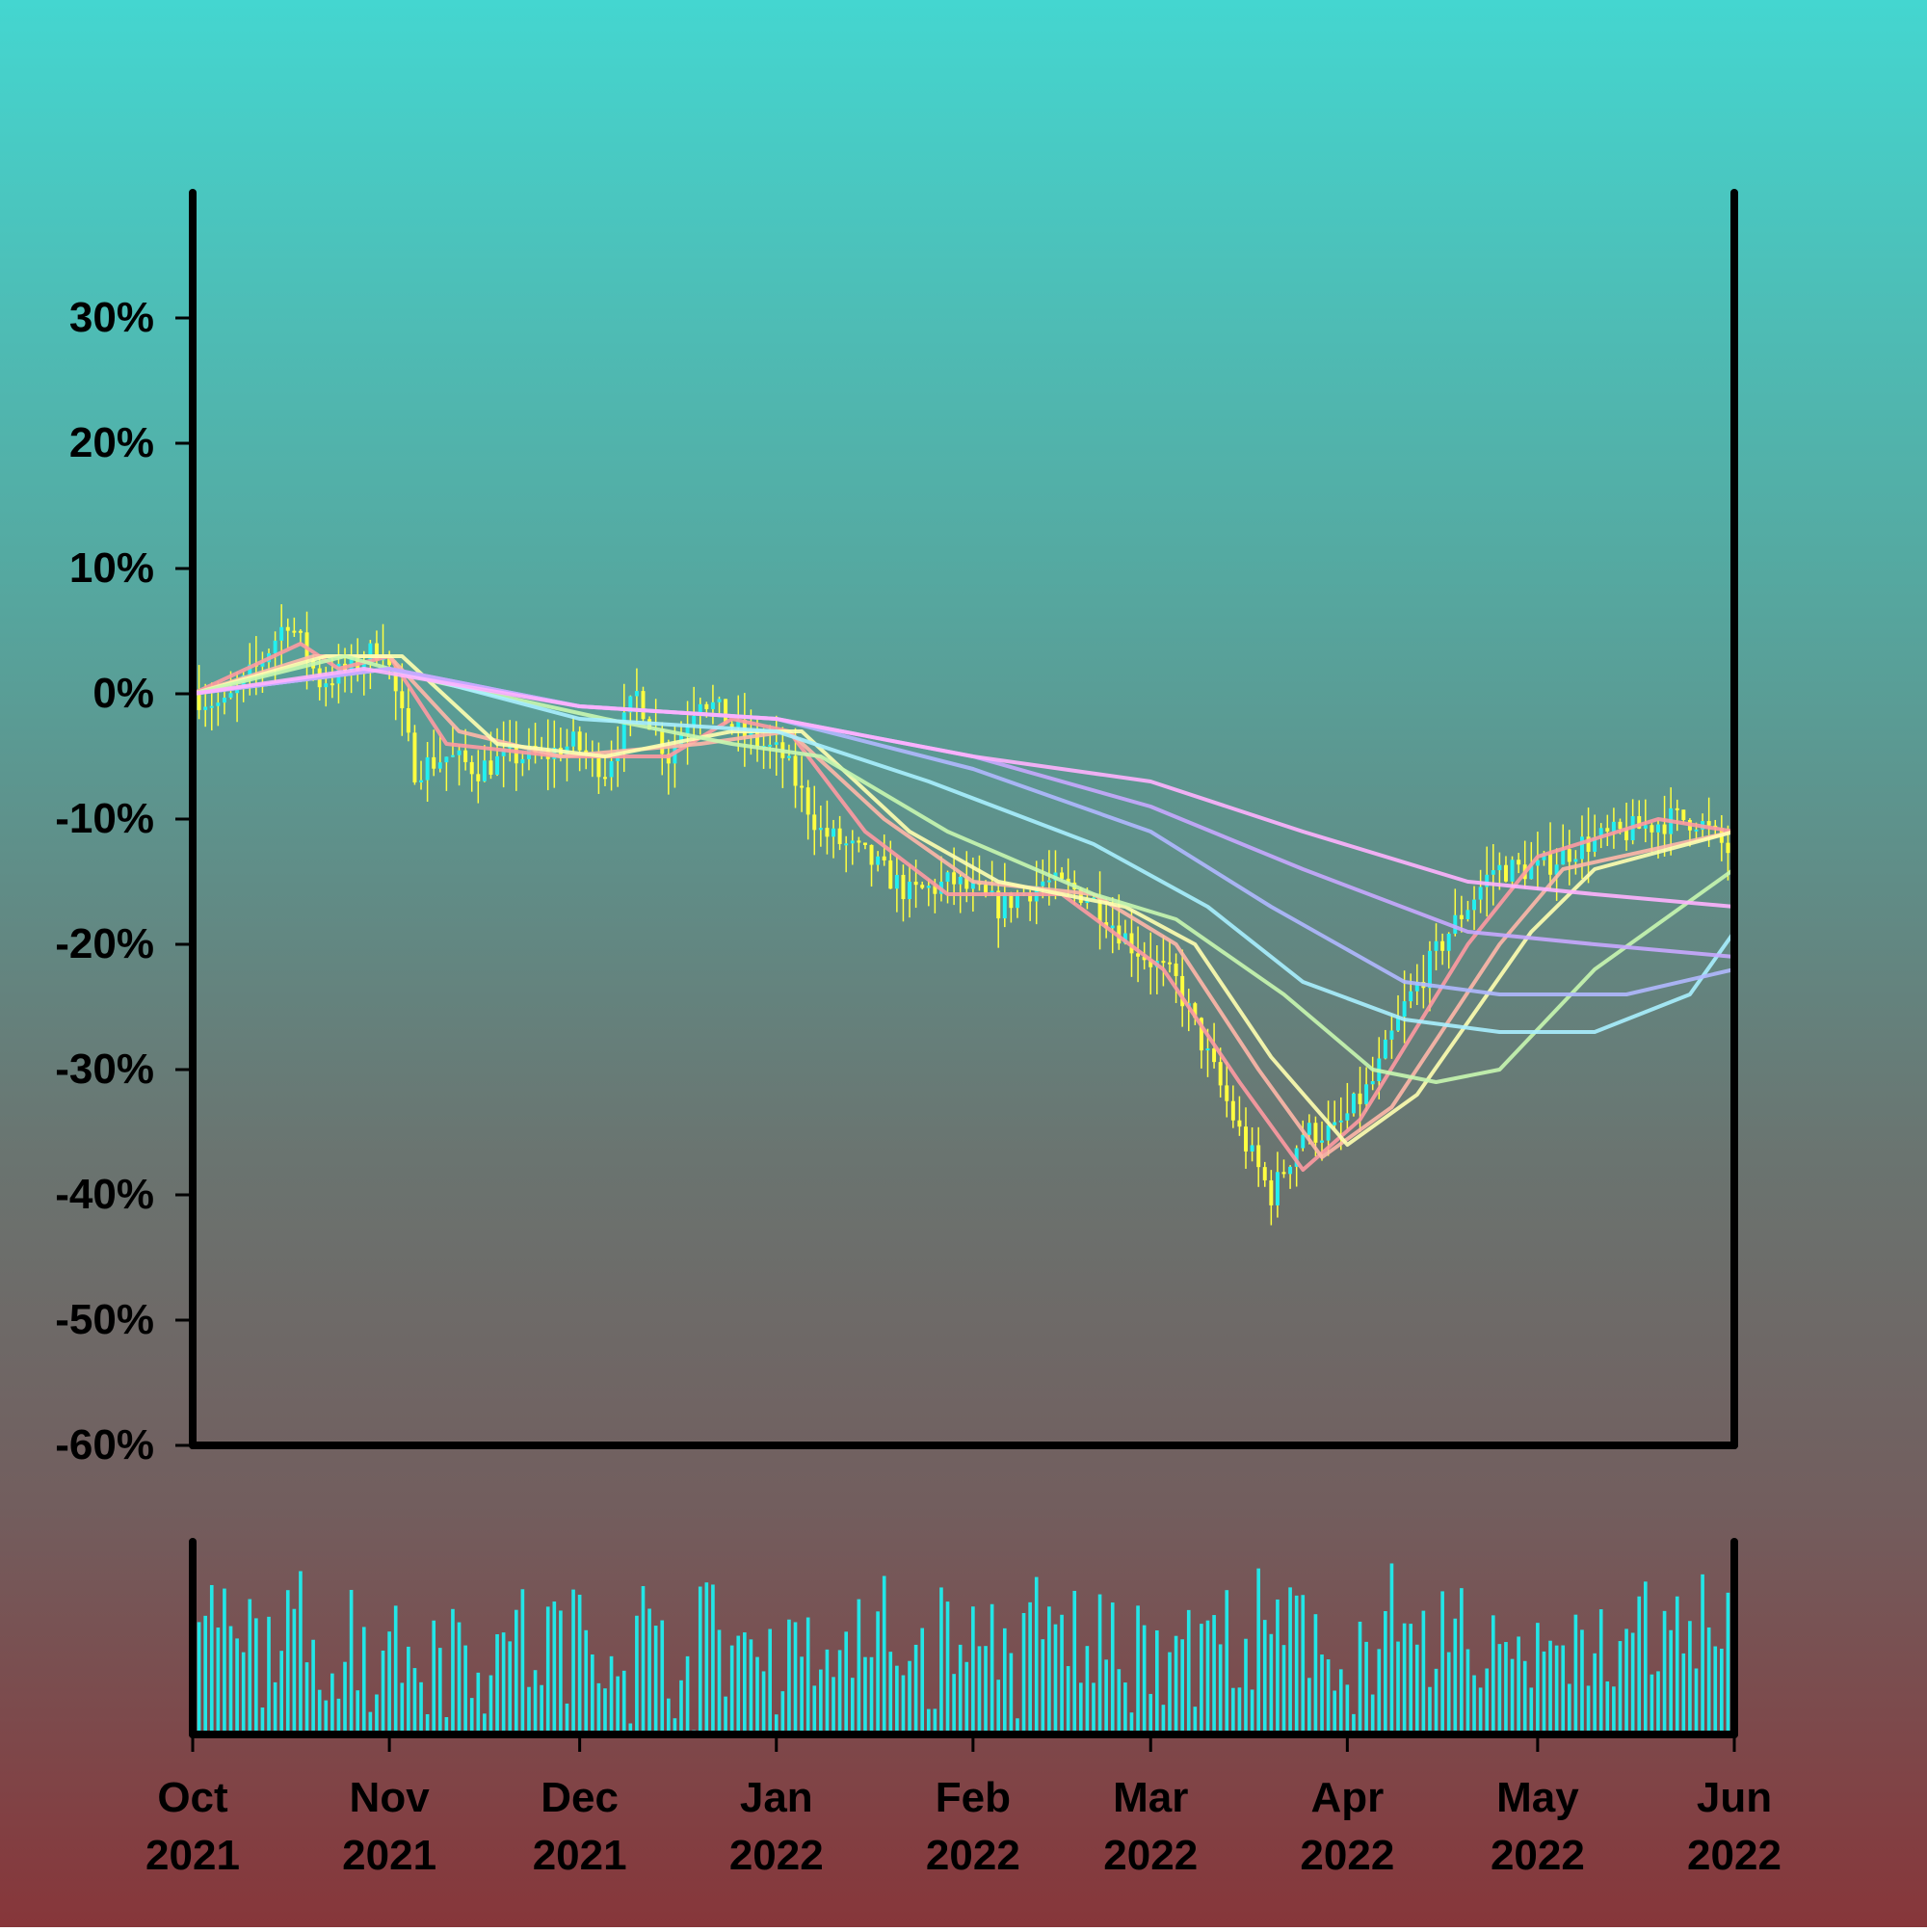 This screenshot has width=1927, height=1932. What do you see at coordinates (391, 1797) in the screenshot?
I see `x-tick-month-label: Nov` at bounding box center [391, 1797].